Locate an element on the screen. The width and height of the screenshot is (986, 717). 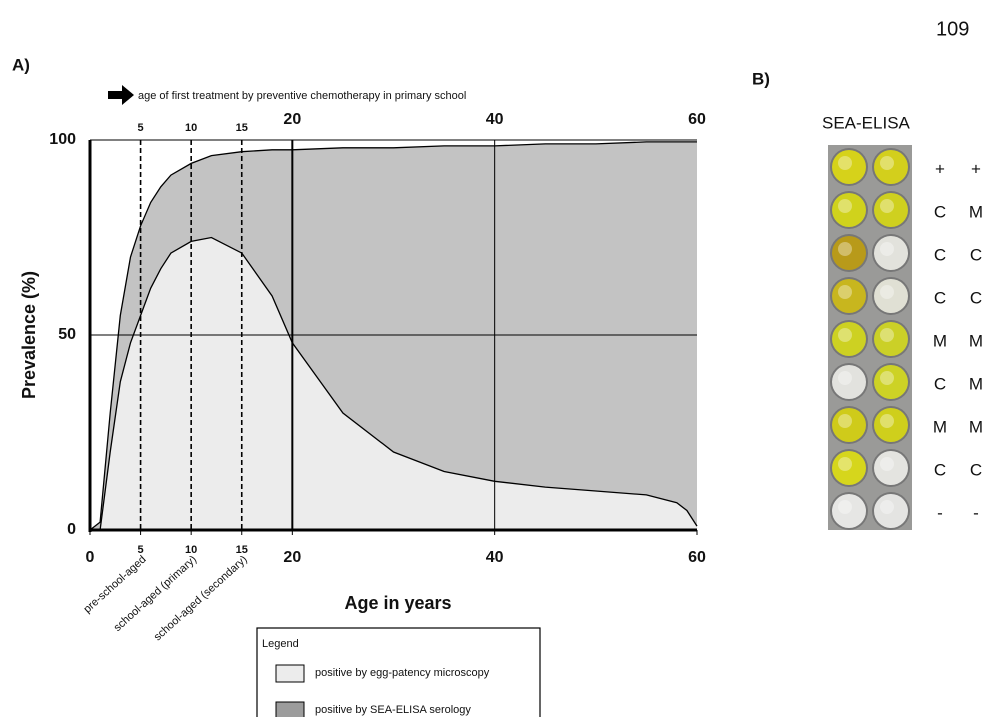
page-number: 109 is located at coordinates (952, 29).